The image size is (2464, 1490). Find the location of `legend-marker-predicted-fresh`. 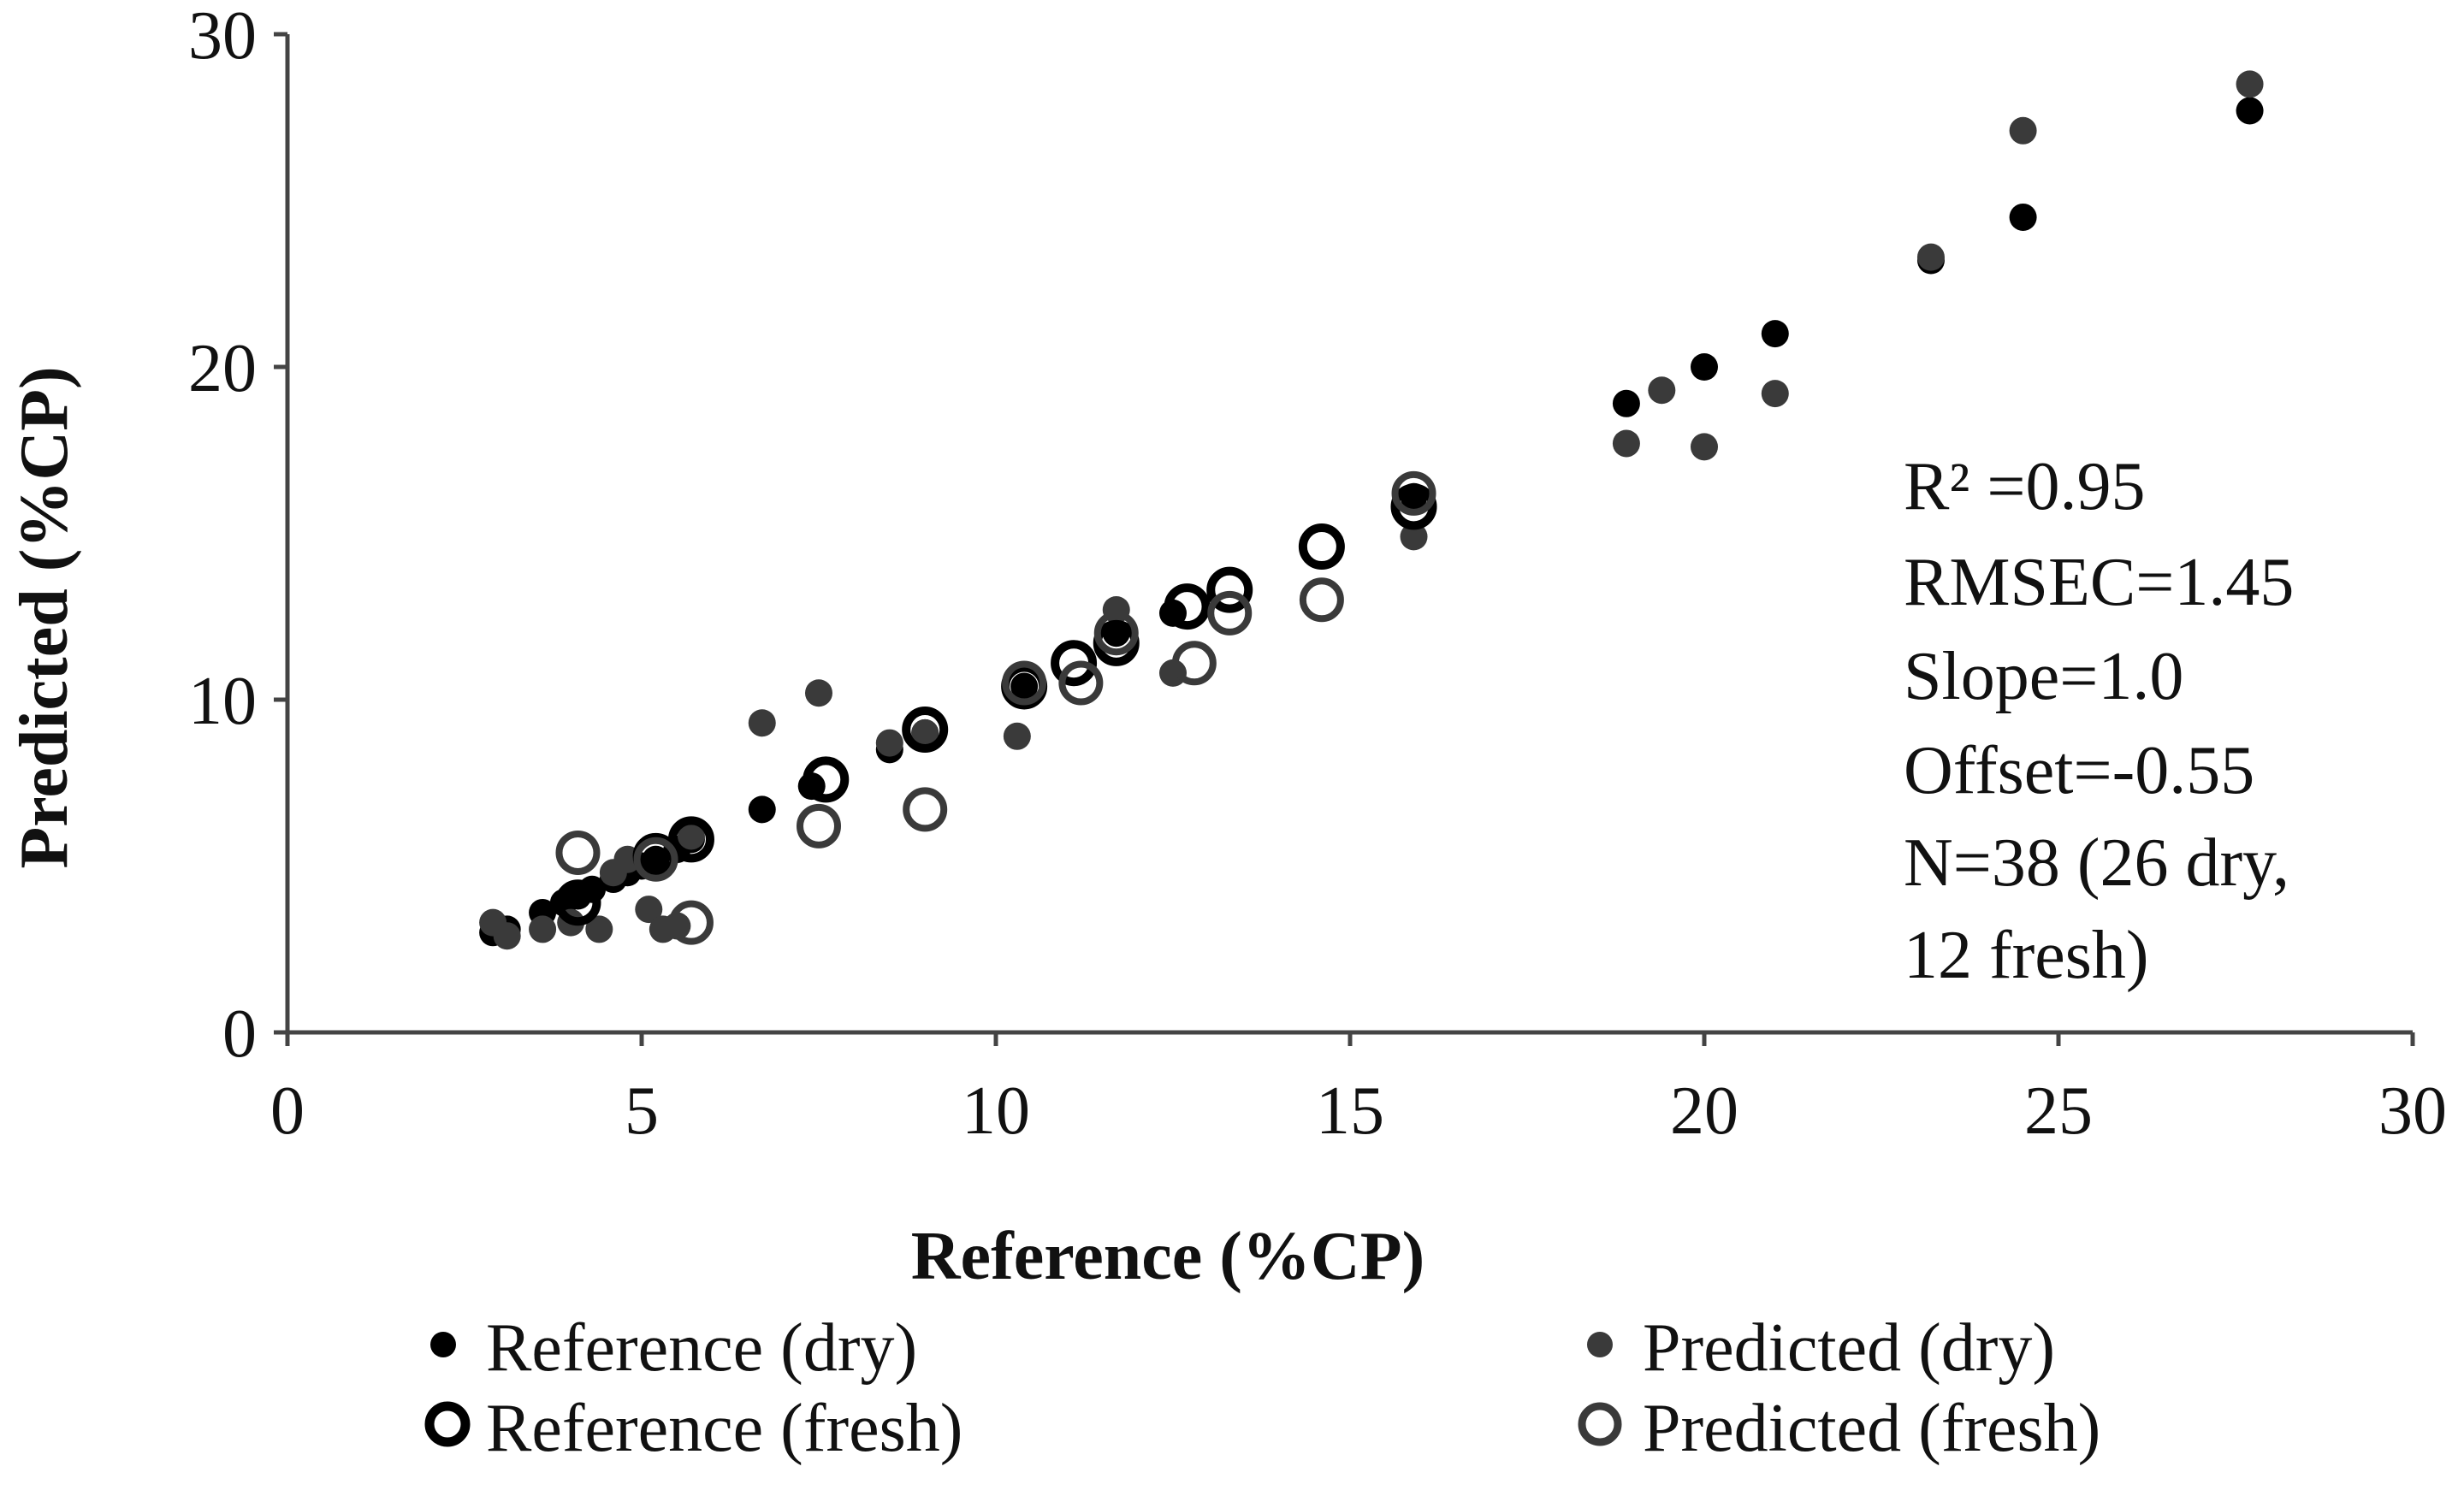

legend-marker-predicted-fresh is located at coordinates (1600, 1424).